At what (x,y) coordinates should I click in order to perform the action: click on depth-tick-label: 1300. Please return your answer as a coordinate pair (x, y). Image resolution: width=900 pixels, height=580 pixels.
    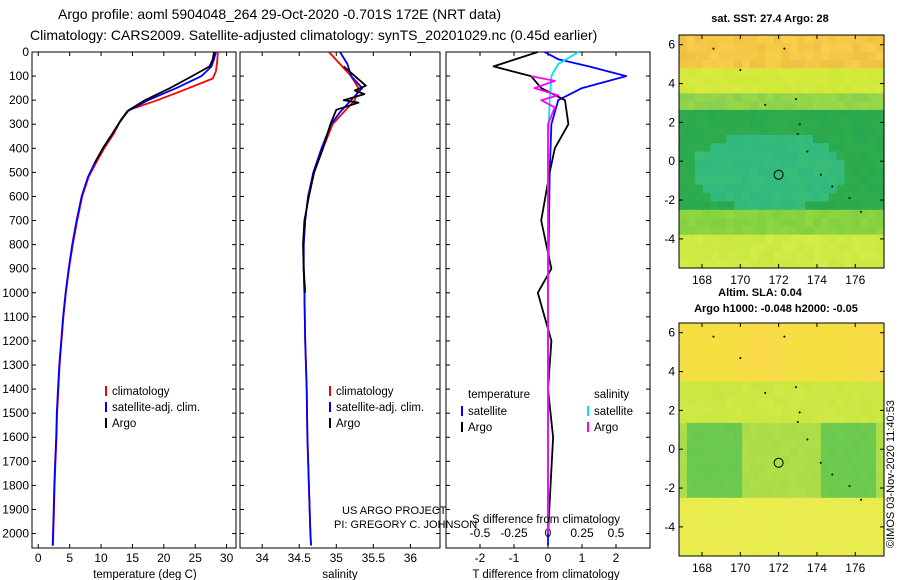
    Looking at the image, I should click on (15, 365).